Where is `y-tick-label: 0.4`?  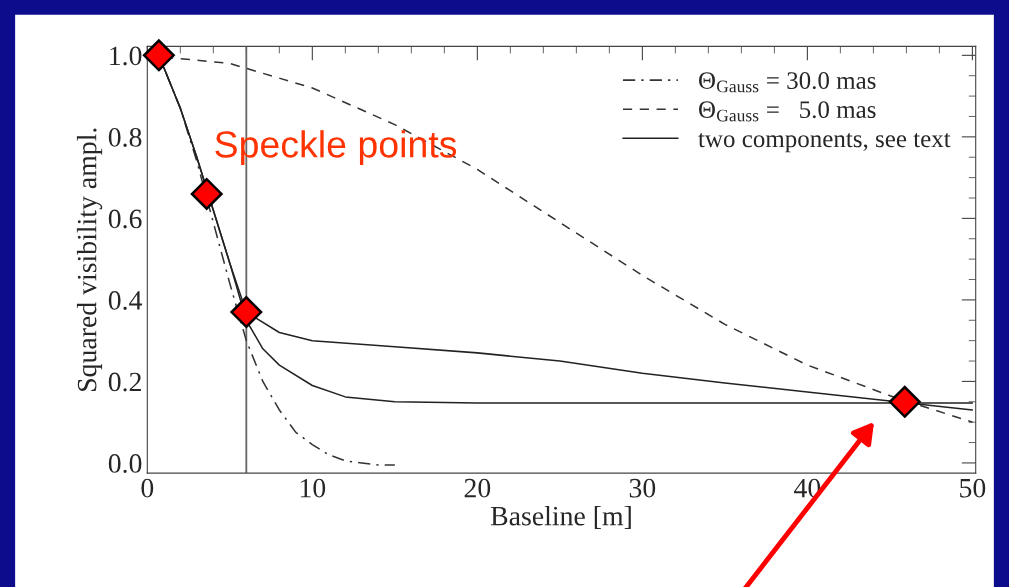
y-tick-label: 0.4 is located at coordinates (125, 300).